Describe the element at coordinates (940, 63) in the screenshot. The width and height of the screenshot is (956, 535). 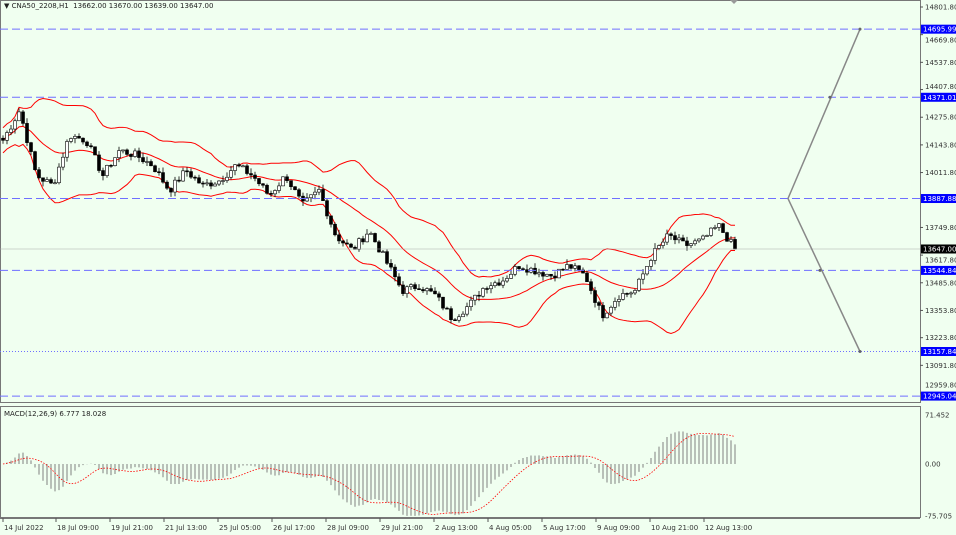
I see `price-tick-label: 14537.80` at that location.